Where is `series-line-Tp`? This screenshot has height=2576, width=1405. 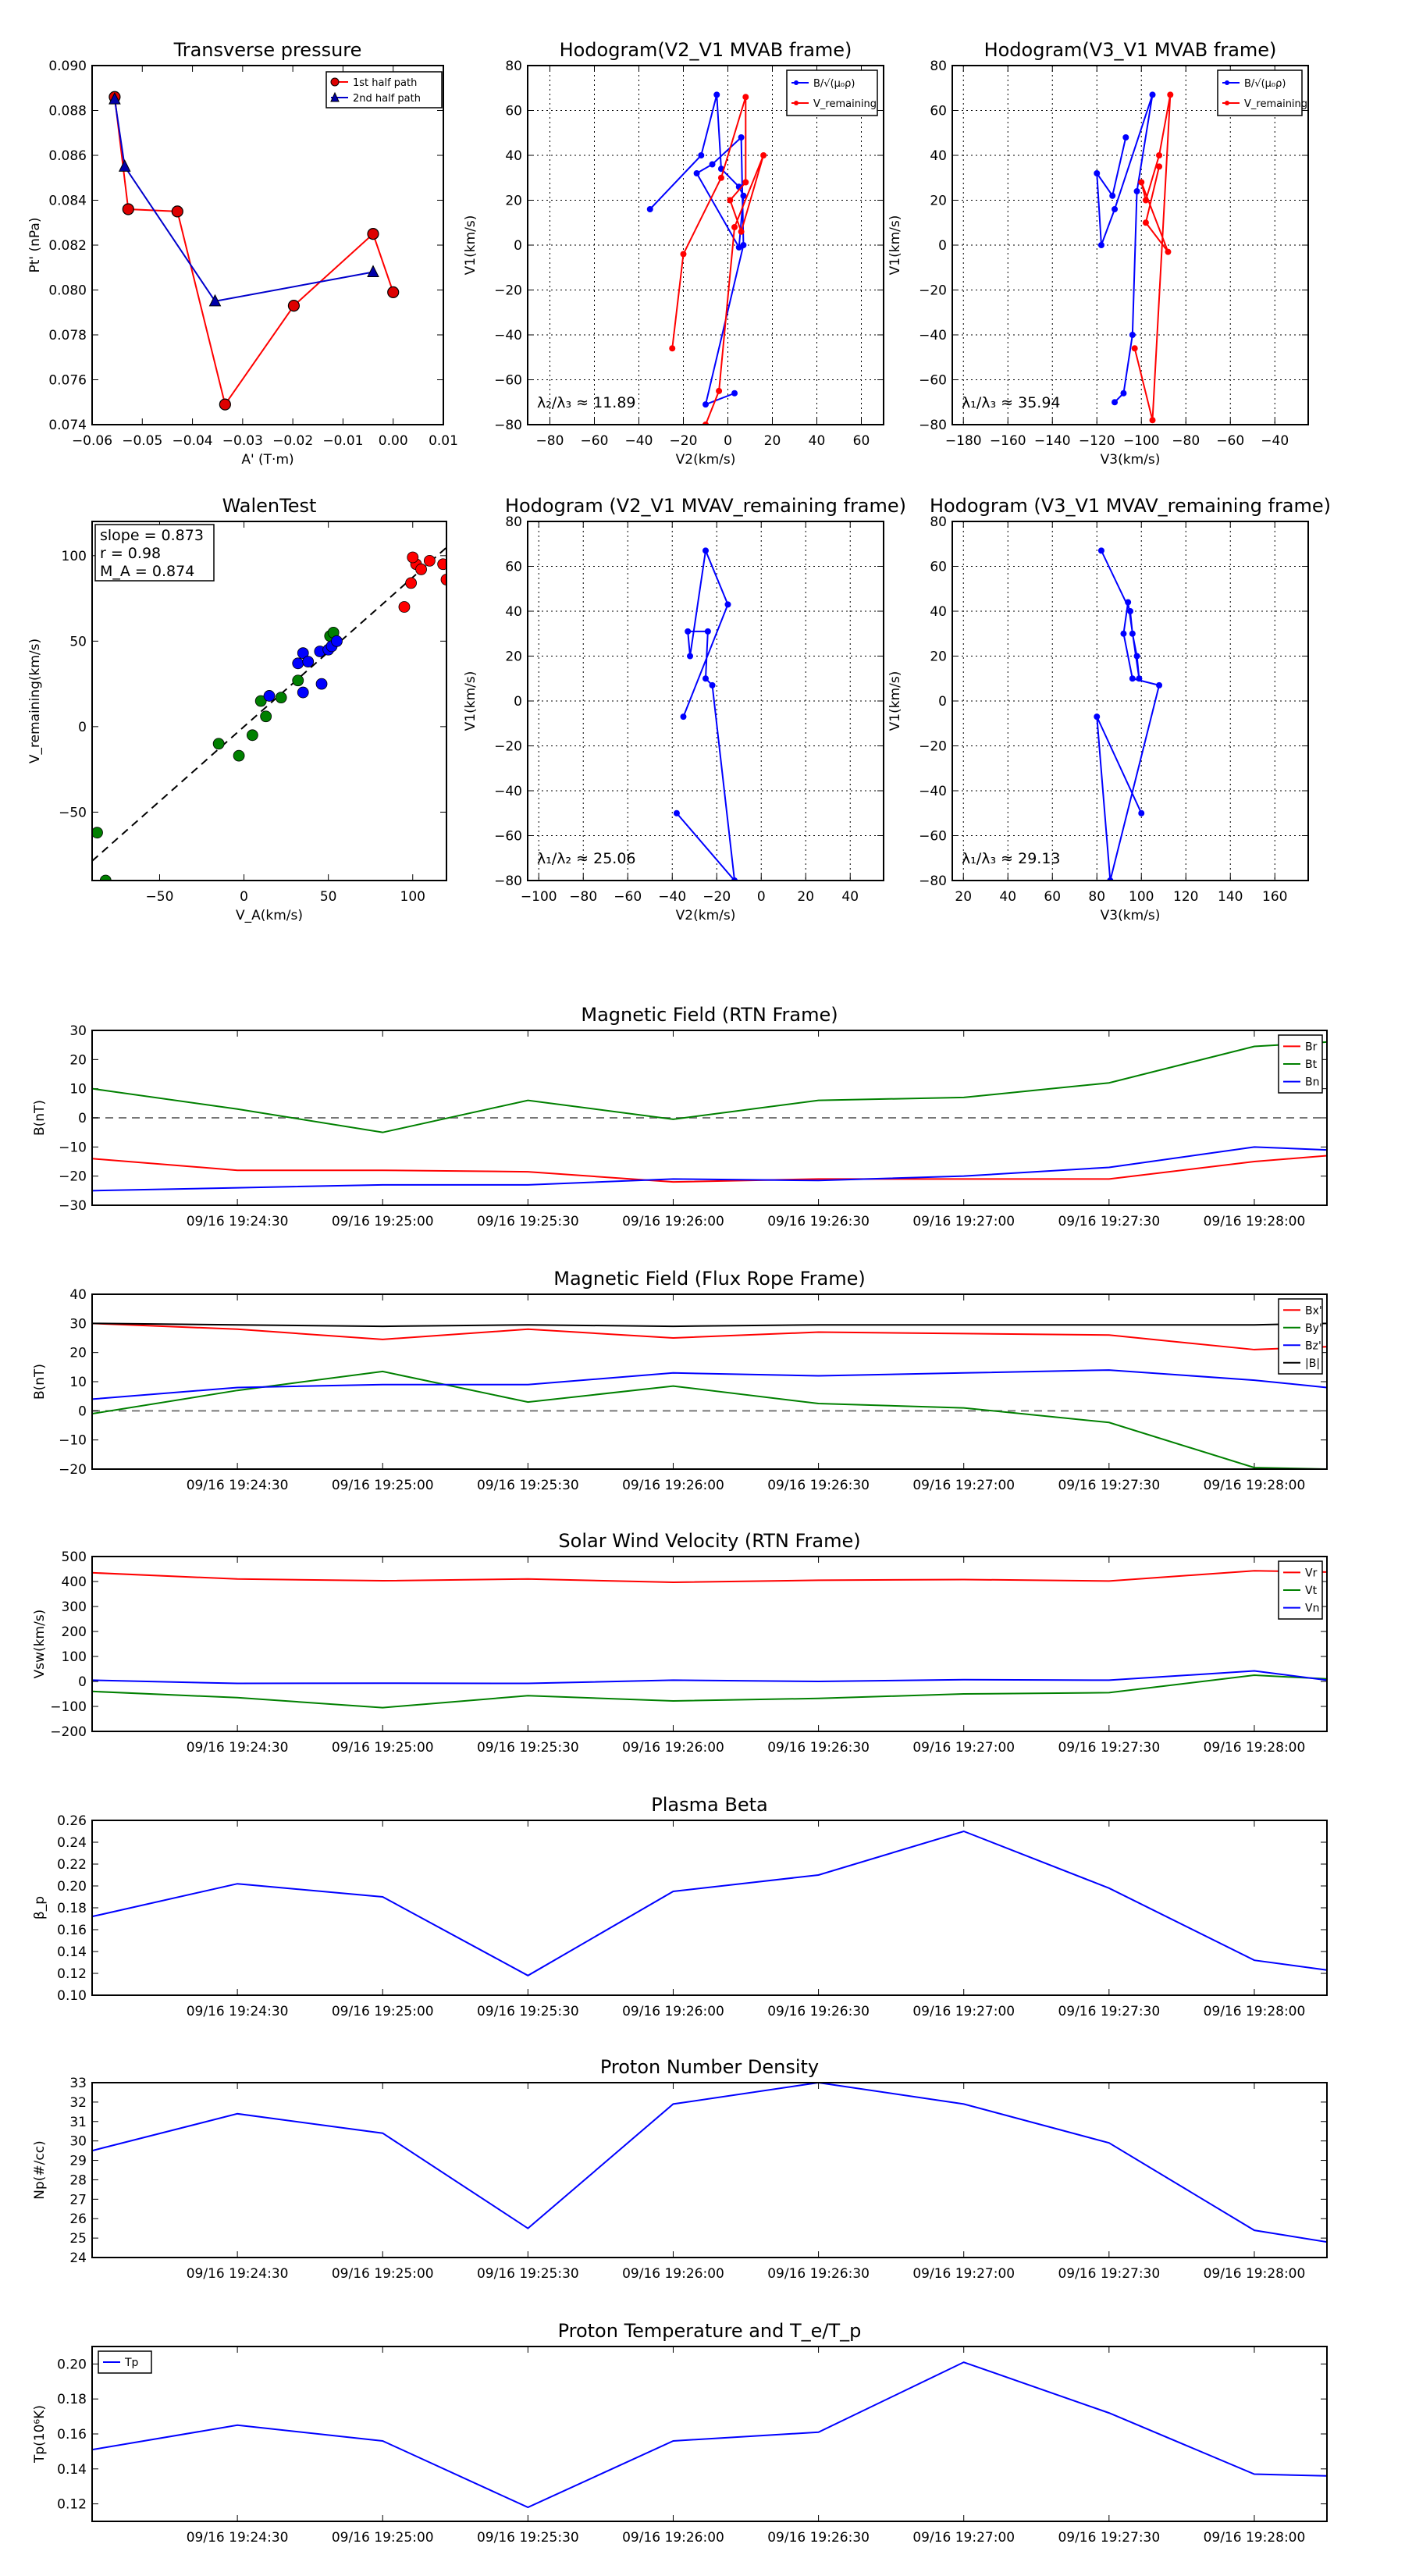
series-line-Tp is located at coordinates (710, 2435).